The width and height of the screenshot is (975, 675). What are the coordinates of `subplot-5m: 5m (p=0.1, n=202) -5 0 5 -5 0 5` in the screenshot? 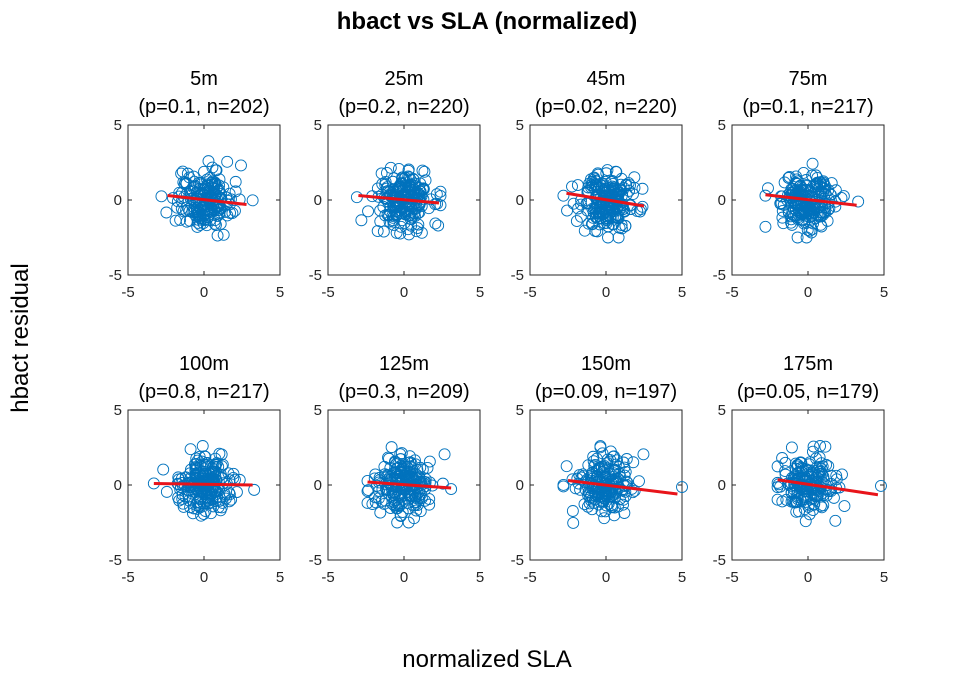 It's located at (197, 184).